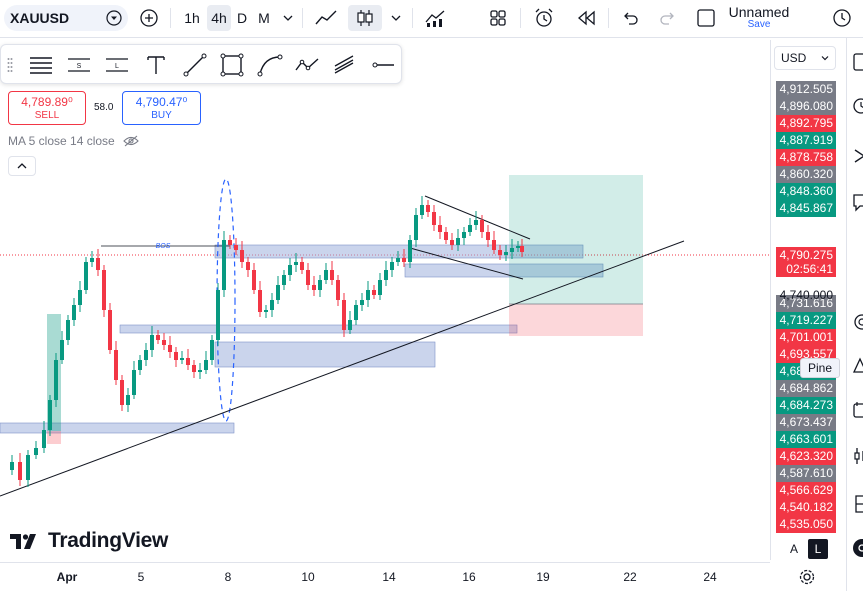 The height and width of the screenshot is (591, 863). What do you see at coordinates (857, 62) in the screenshot?
I see `watchlist-icon` at bounding box center [857, 62].